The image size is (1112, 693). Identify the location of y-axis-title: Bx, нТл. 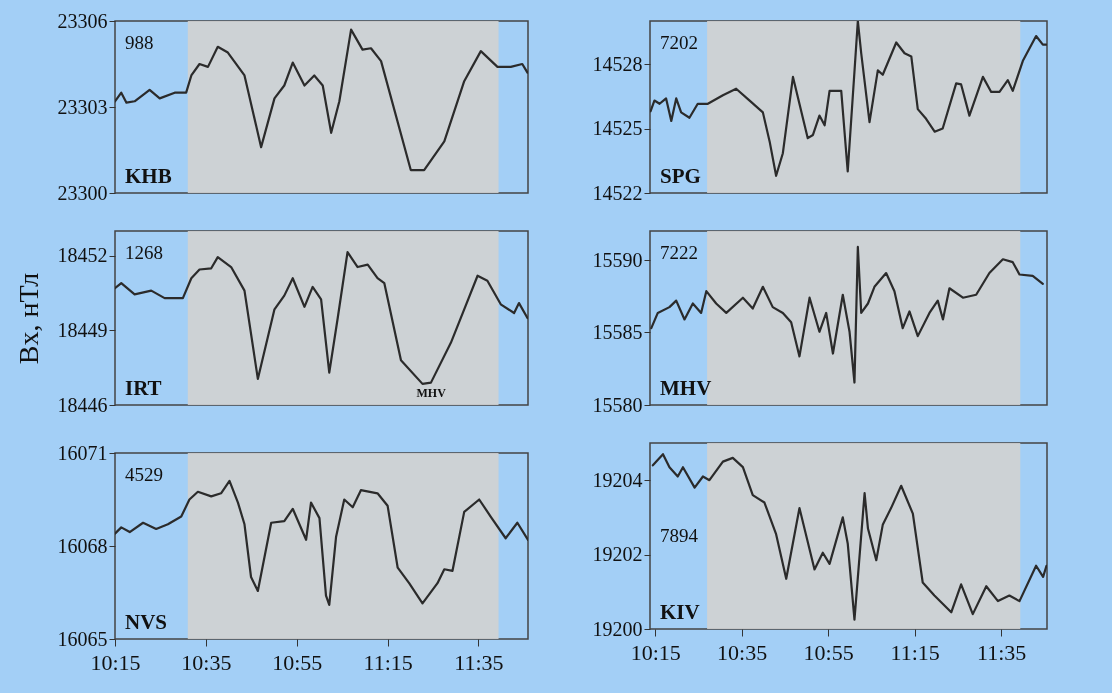
(28, 318).